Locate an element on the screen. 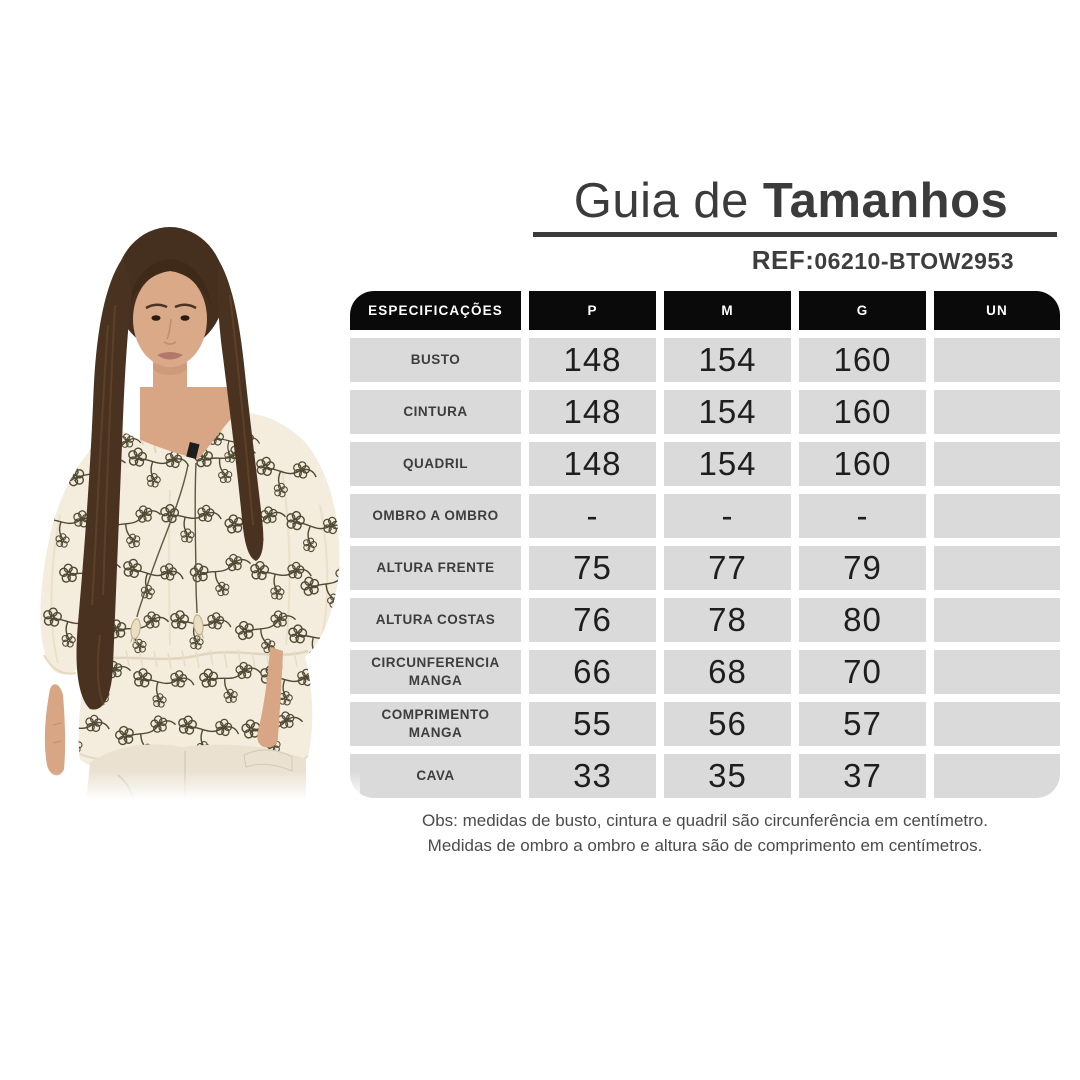 The height and width of the screenshot is (1080, 1080). value-circunferencia-manga-p: 66 is located at coordinates (592, 672).